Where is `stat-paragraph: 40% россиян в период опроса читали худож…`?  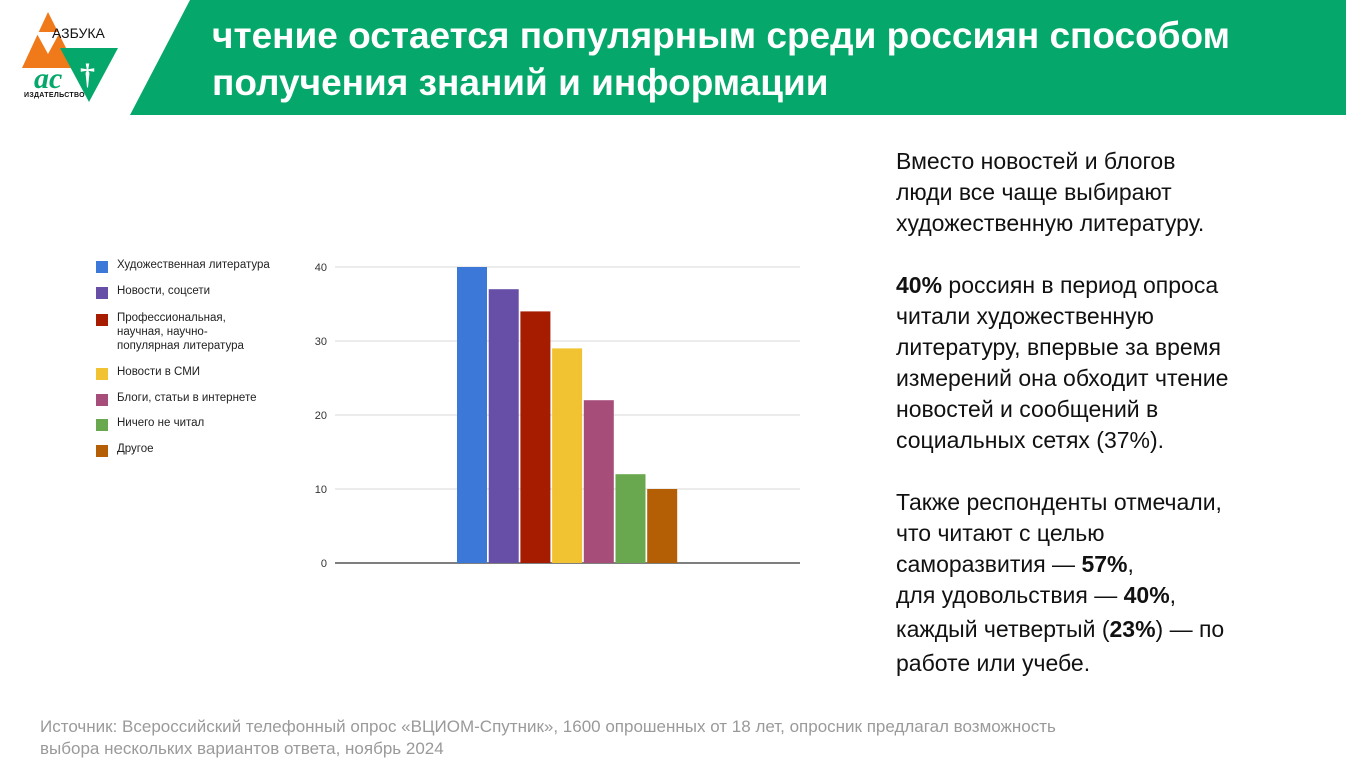
stat-paragraph: 40% россиян в период опроса читали худож… is located at coordinates (1062, 362).